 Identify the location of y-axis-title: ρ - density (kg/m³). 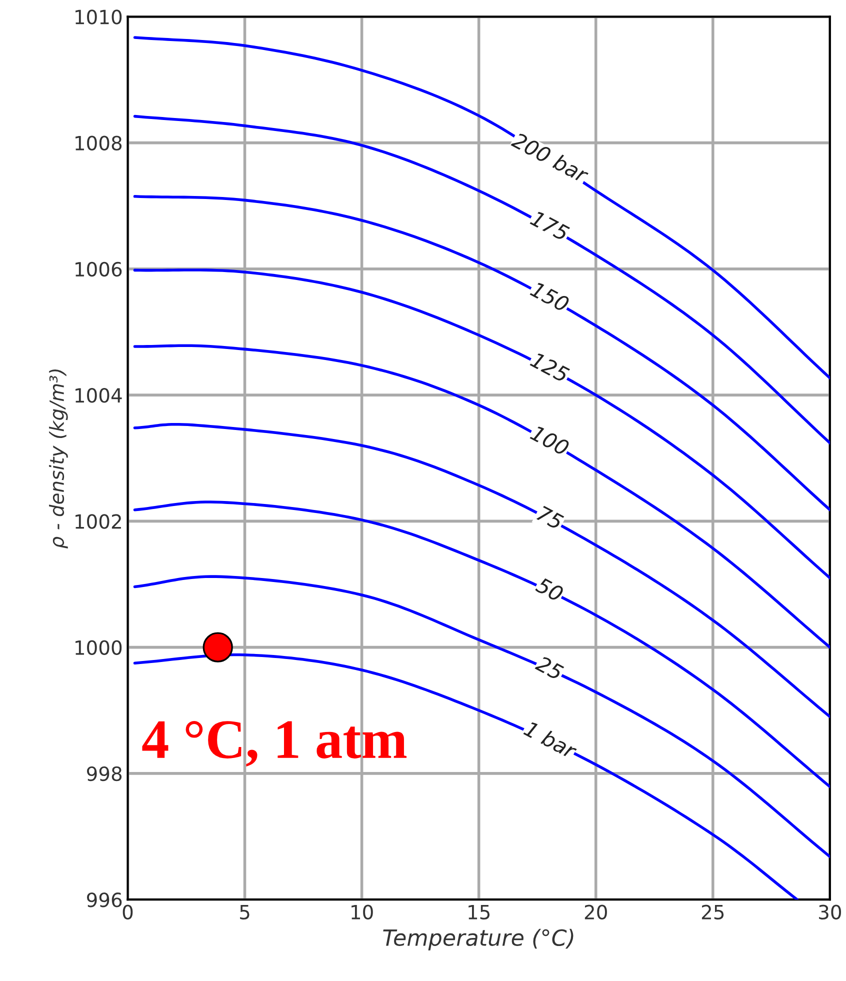
(58, 458).